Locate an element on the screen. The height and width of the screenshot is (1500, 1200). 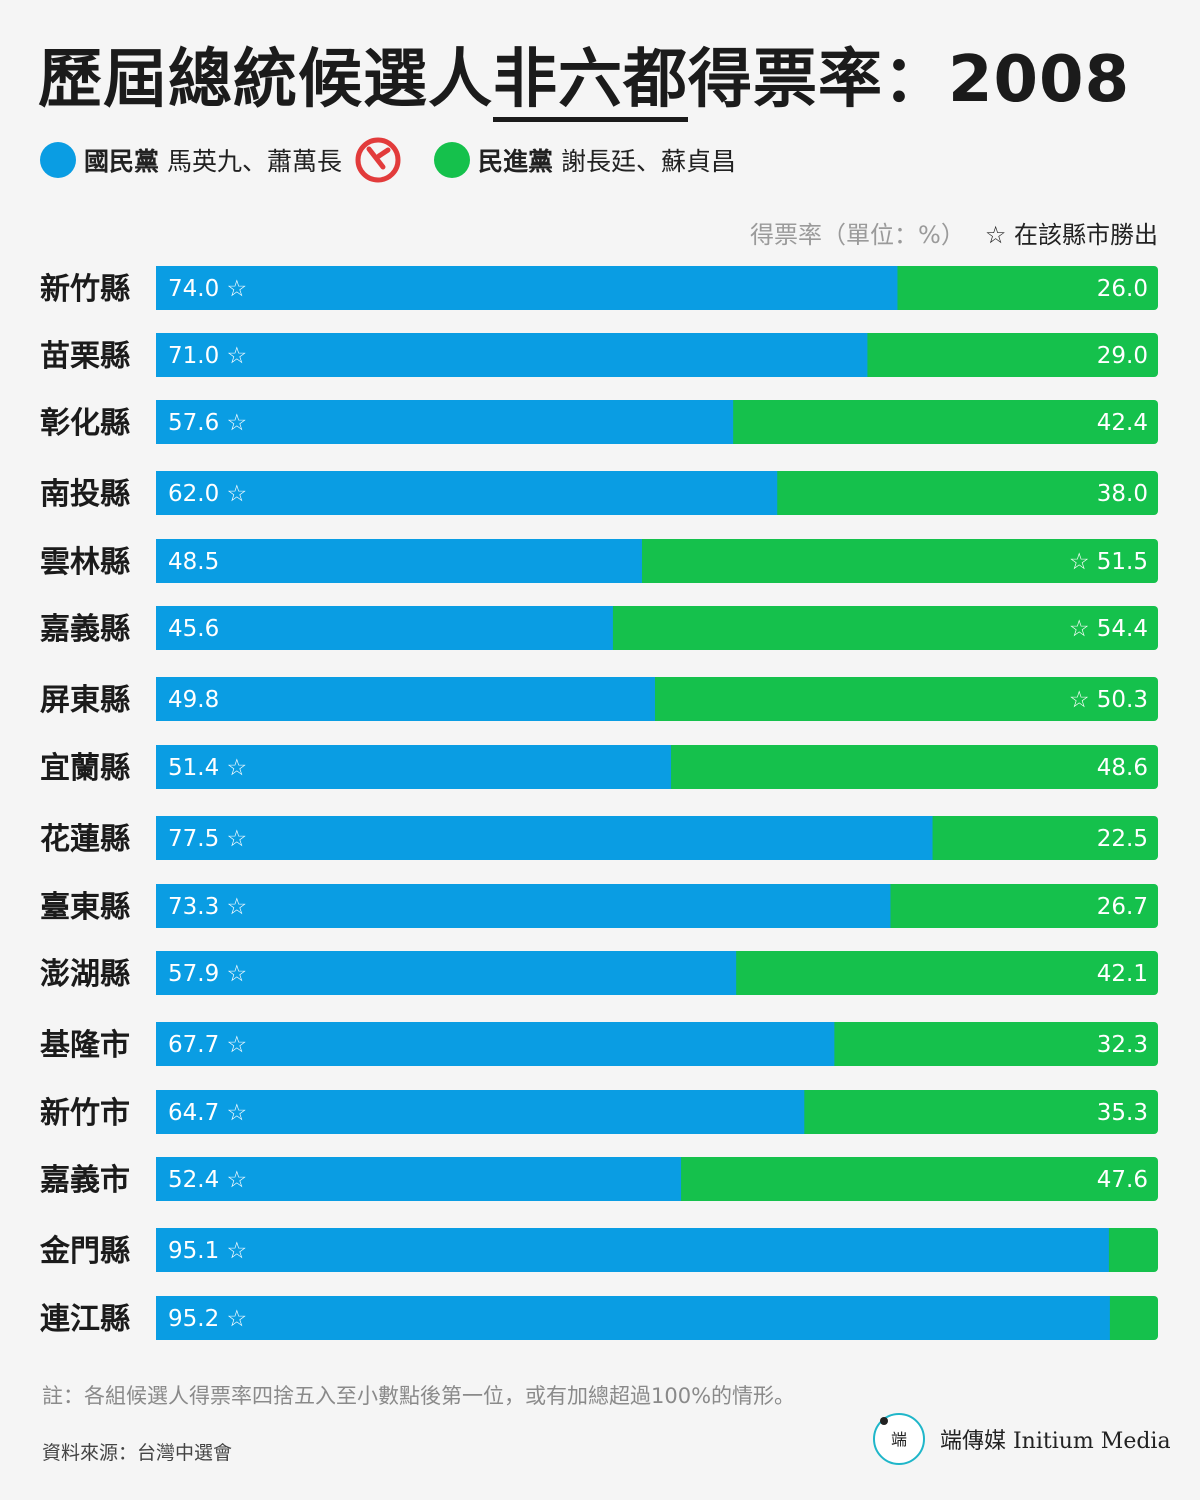
page-title: 歷屆總統候選人非六都得票率：2008 is located at coordinates (584, 75).